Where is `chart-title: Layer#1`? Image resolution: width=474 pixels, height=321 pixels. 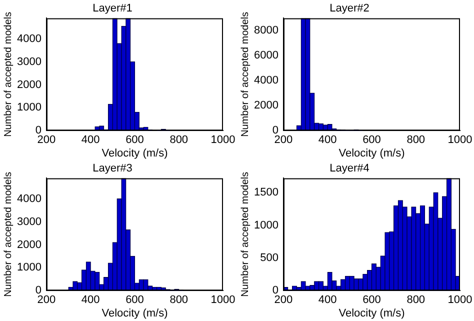 chart-title: Layer#1 is located at coordinates (112, 8).